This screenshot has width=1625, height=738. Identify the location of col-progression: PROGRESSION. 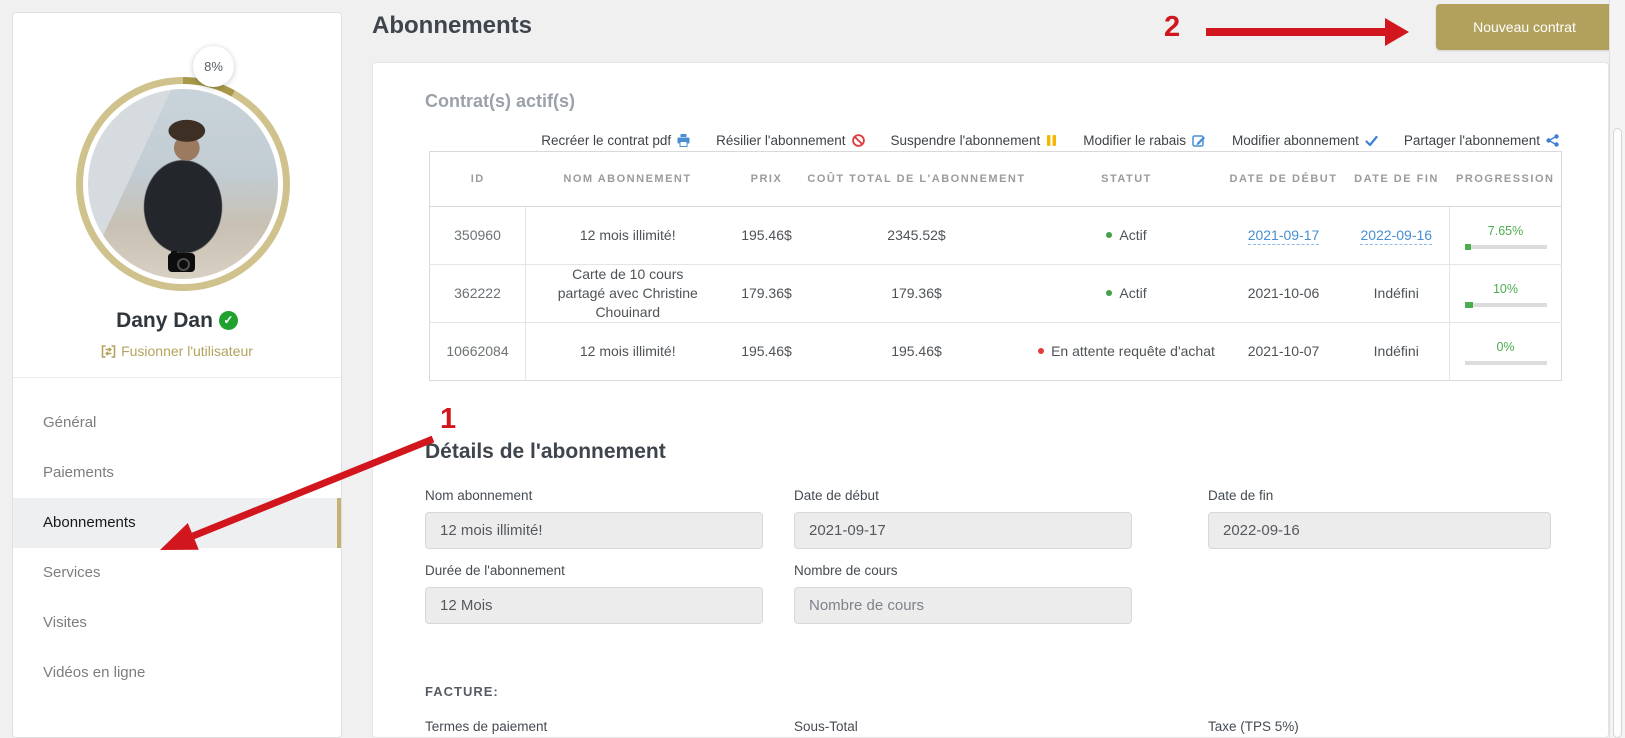
(1505, 179).